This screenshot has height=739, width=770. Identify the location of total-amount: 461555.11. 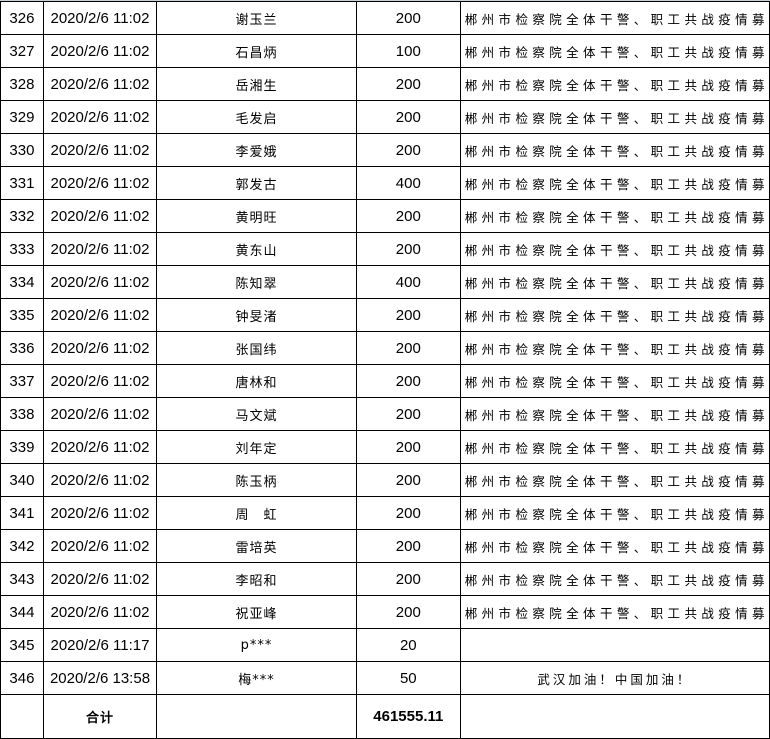
(408, 716).